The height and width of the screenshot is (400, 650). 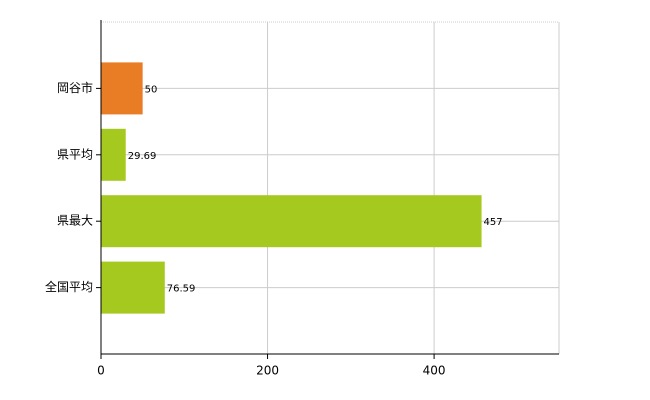 What do you see at coordinates (75, 87) in the screenshot?
I see `y-tick-label: 岡谷市` at bounding box center [75, 87].